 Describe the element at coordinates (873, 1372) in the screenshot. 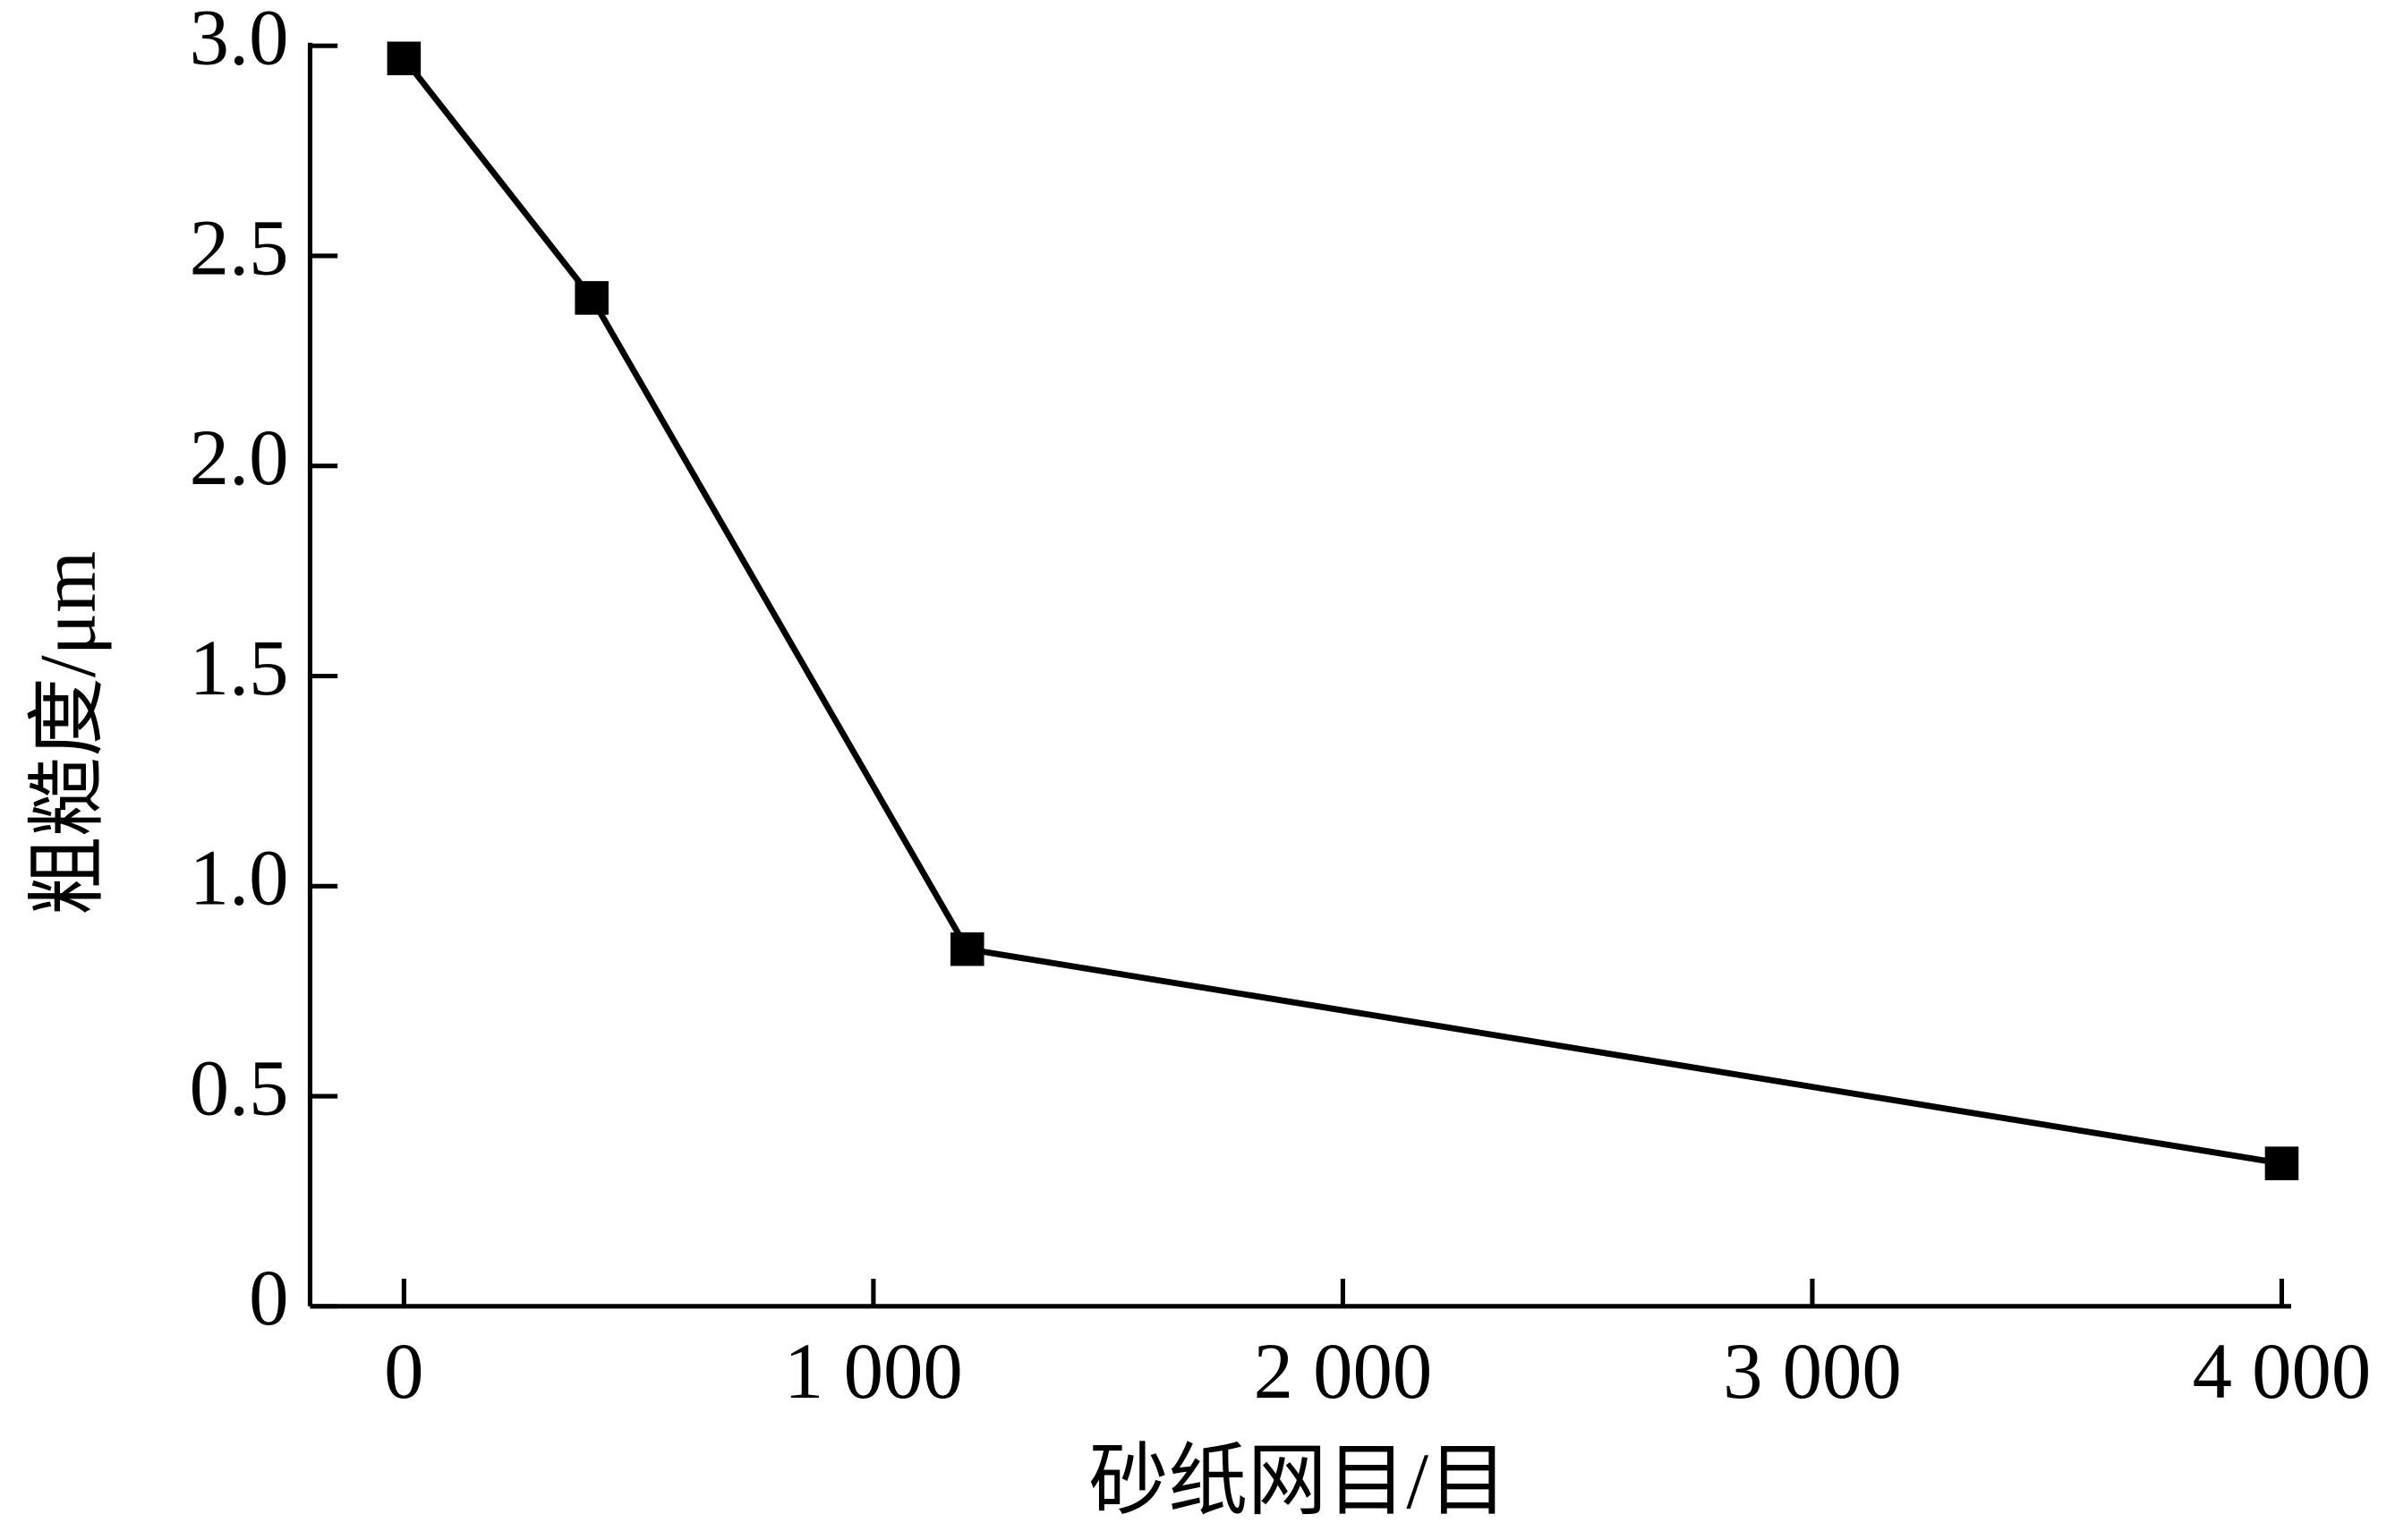

I see `x-tick-label: 1 000` at that location.